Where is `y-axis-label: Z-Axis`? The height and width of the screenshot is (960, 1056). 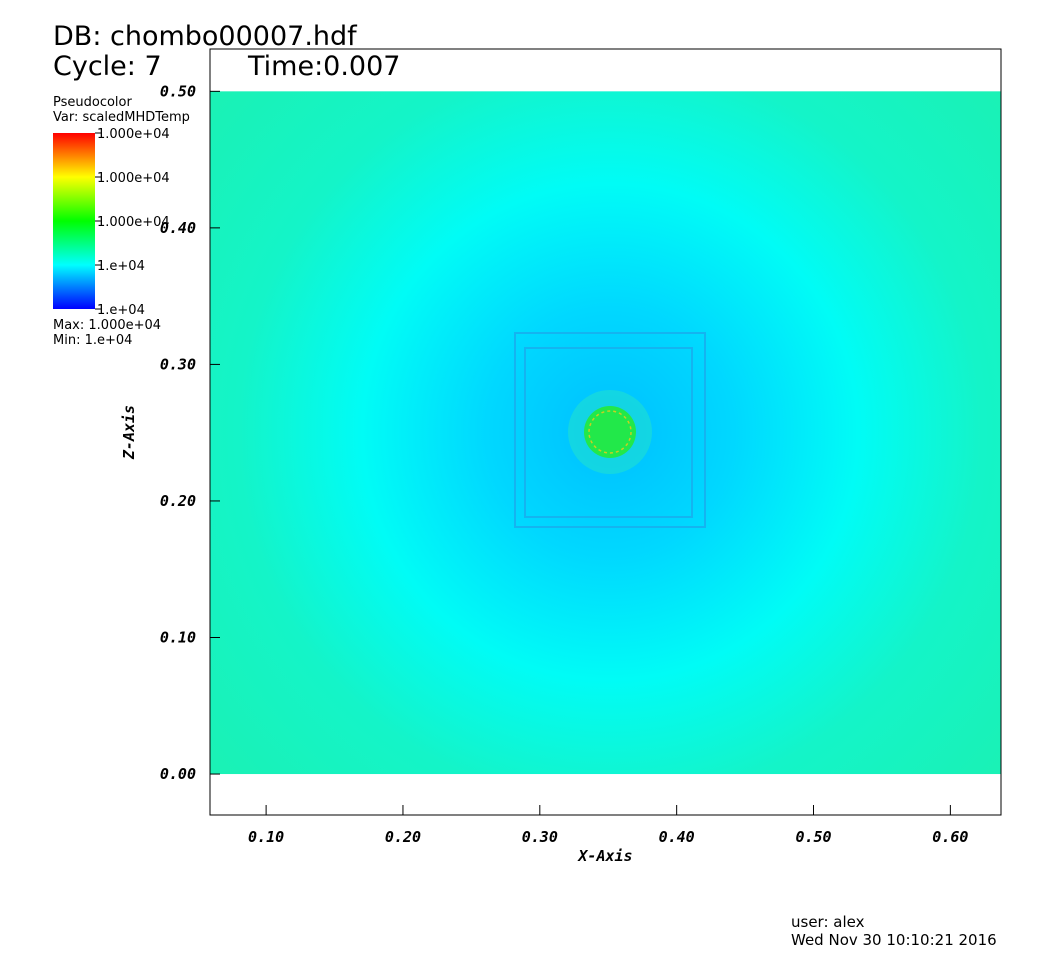 y-axis-label: Z-Axis is located at coordinates (129, 432).